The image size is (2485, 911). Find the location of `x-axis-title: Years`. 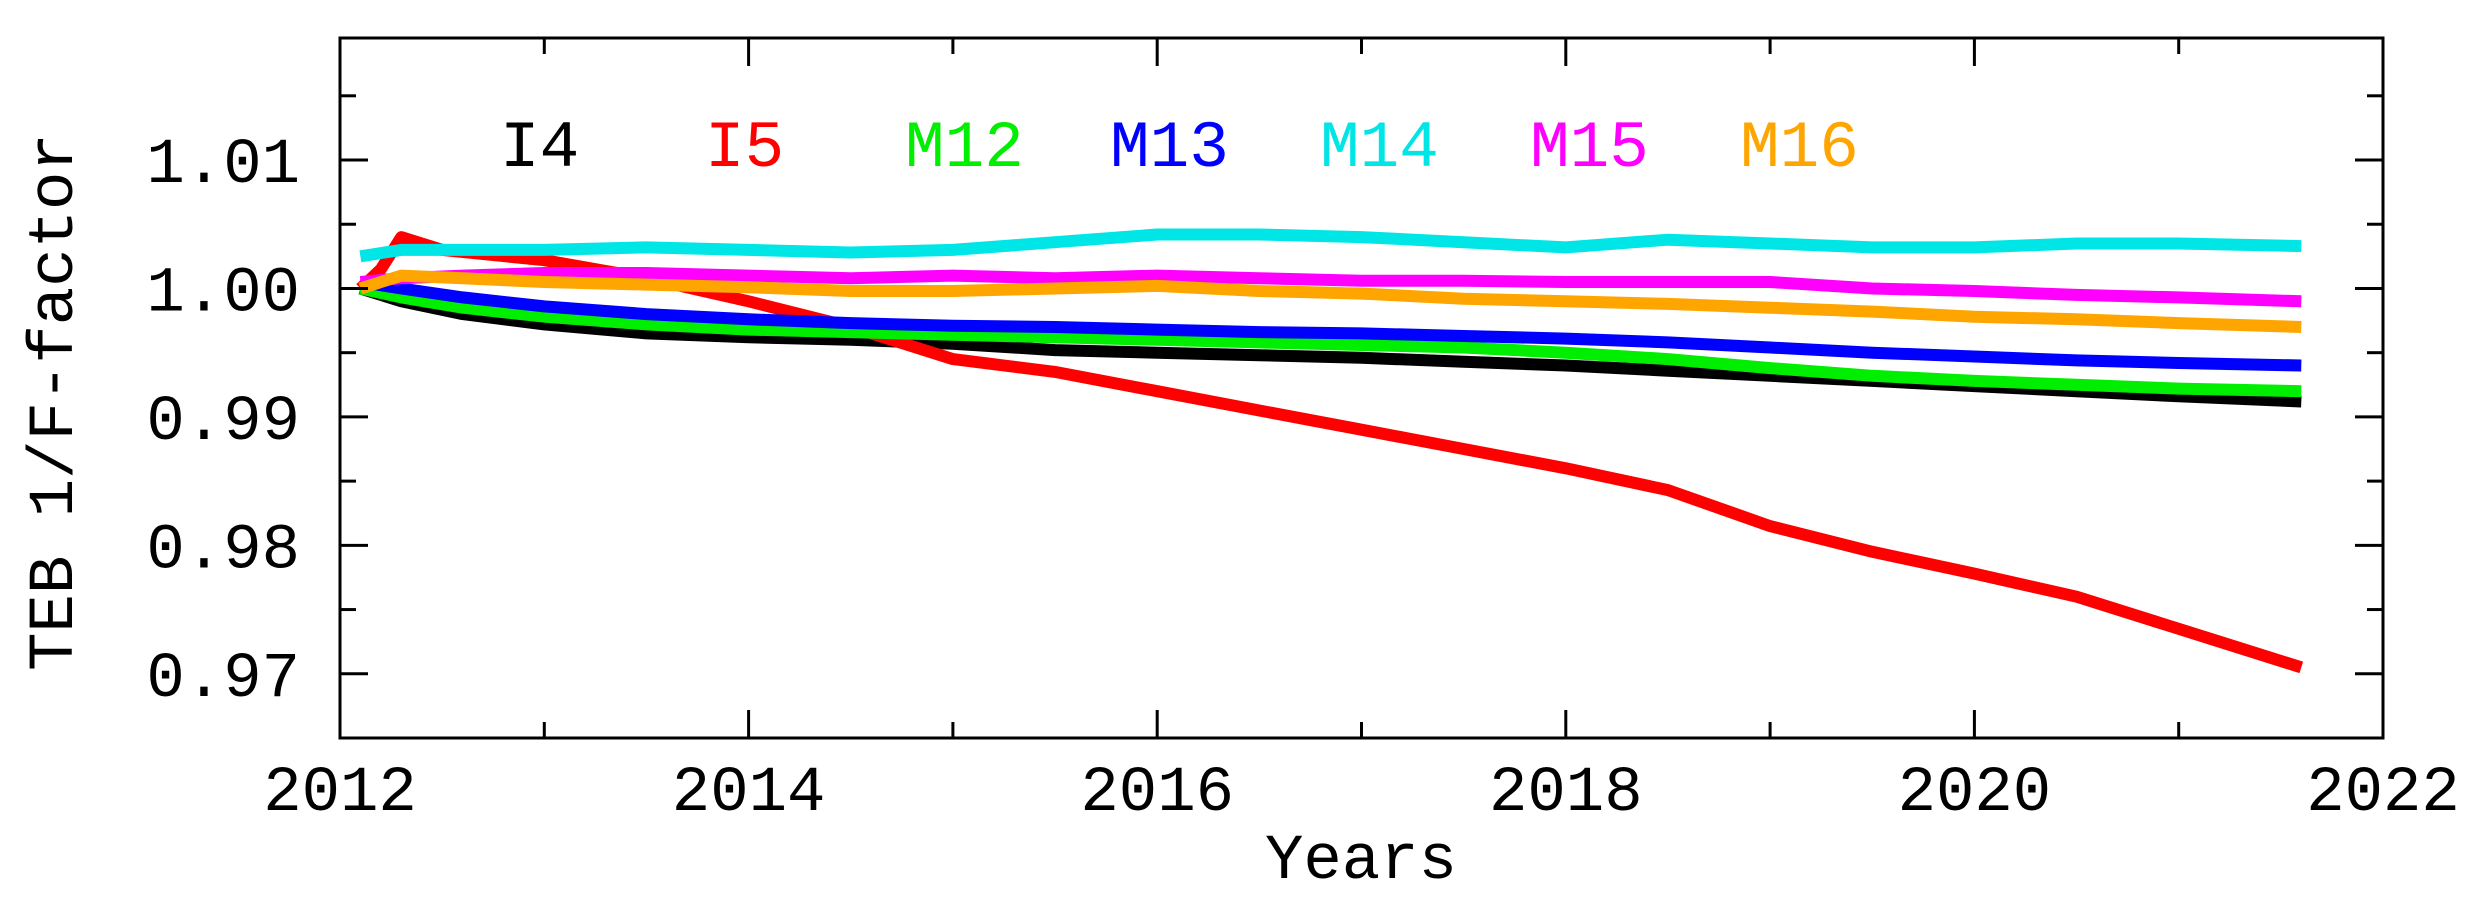

x-axis-title: Years is located at coordinates (1361, 862).